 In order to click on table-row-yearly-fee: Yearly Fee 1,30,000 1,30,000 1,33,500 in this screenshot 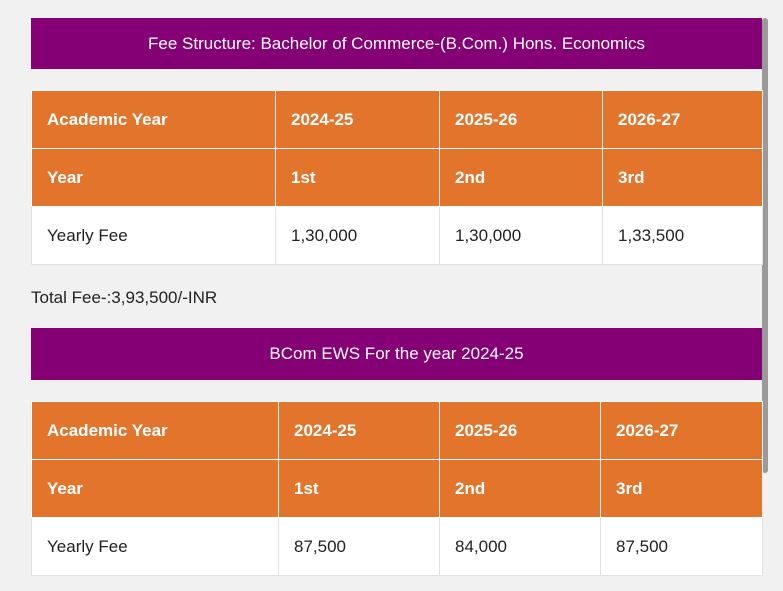, I will do `click(397, 235)`.